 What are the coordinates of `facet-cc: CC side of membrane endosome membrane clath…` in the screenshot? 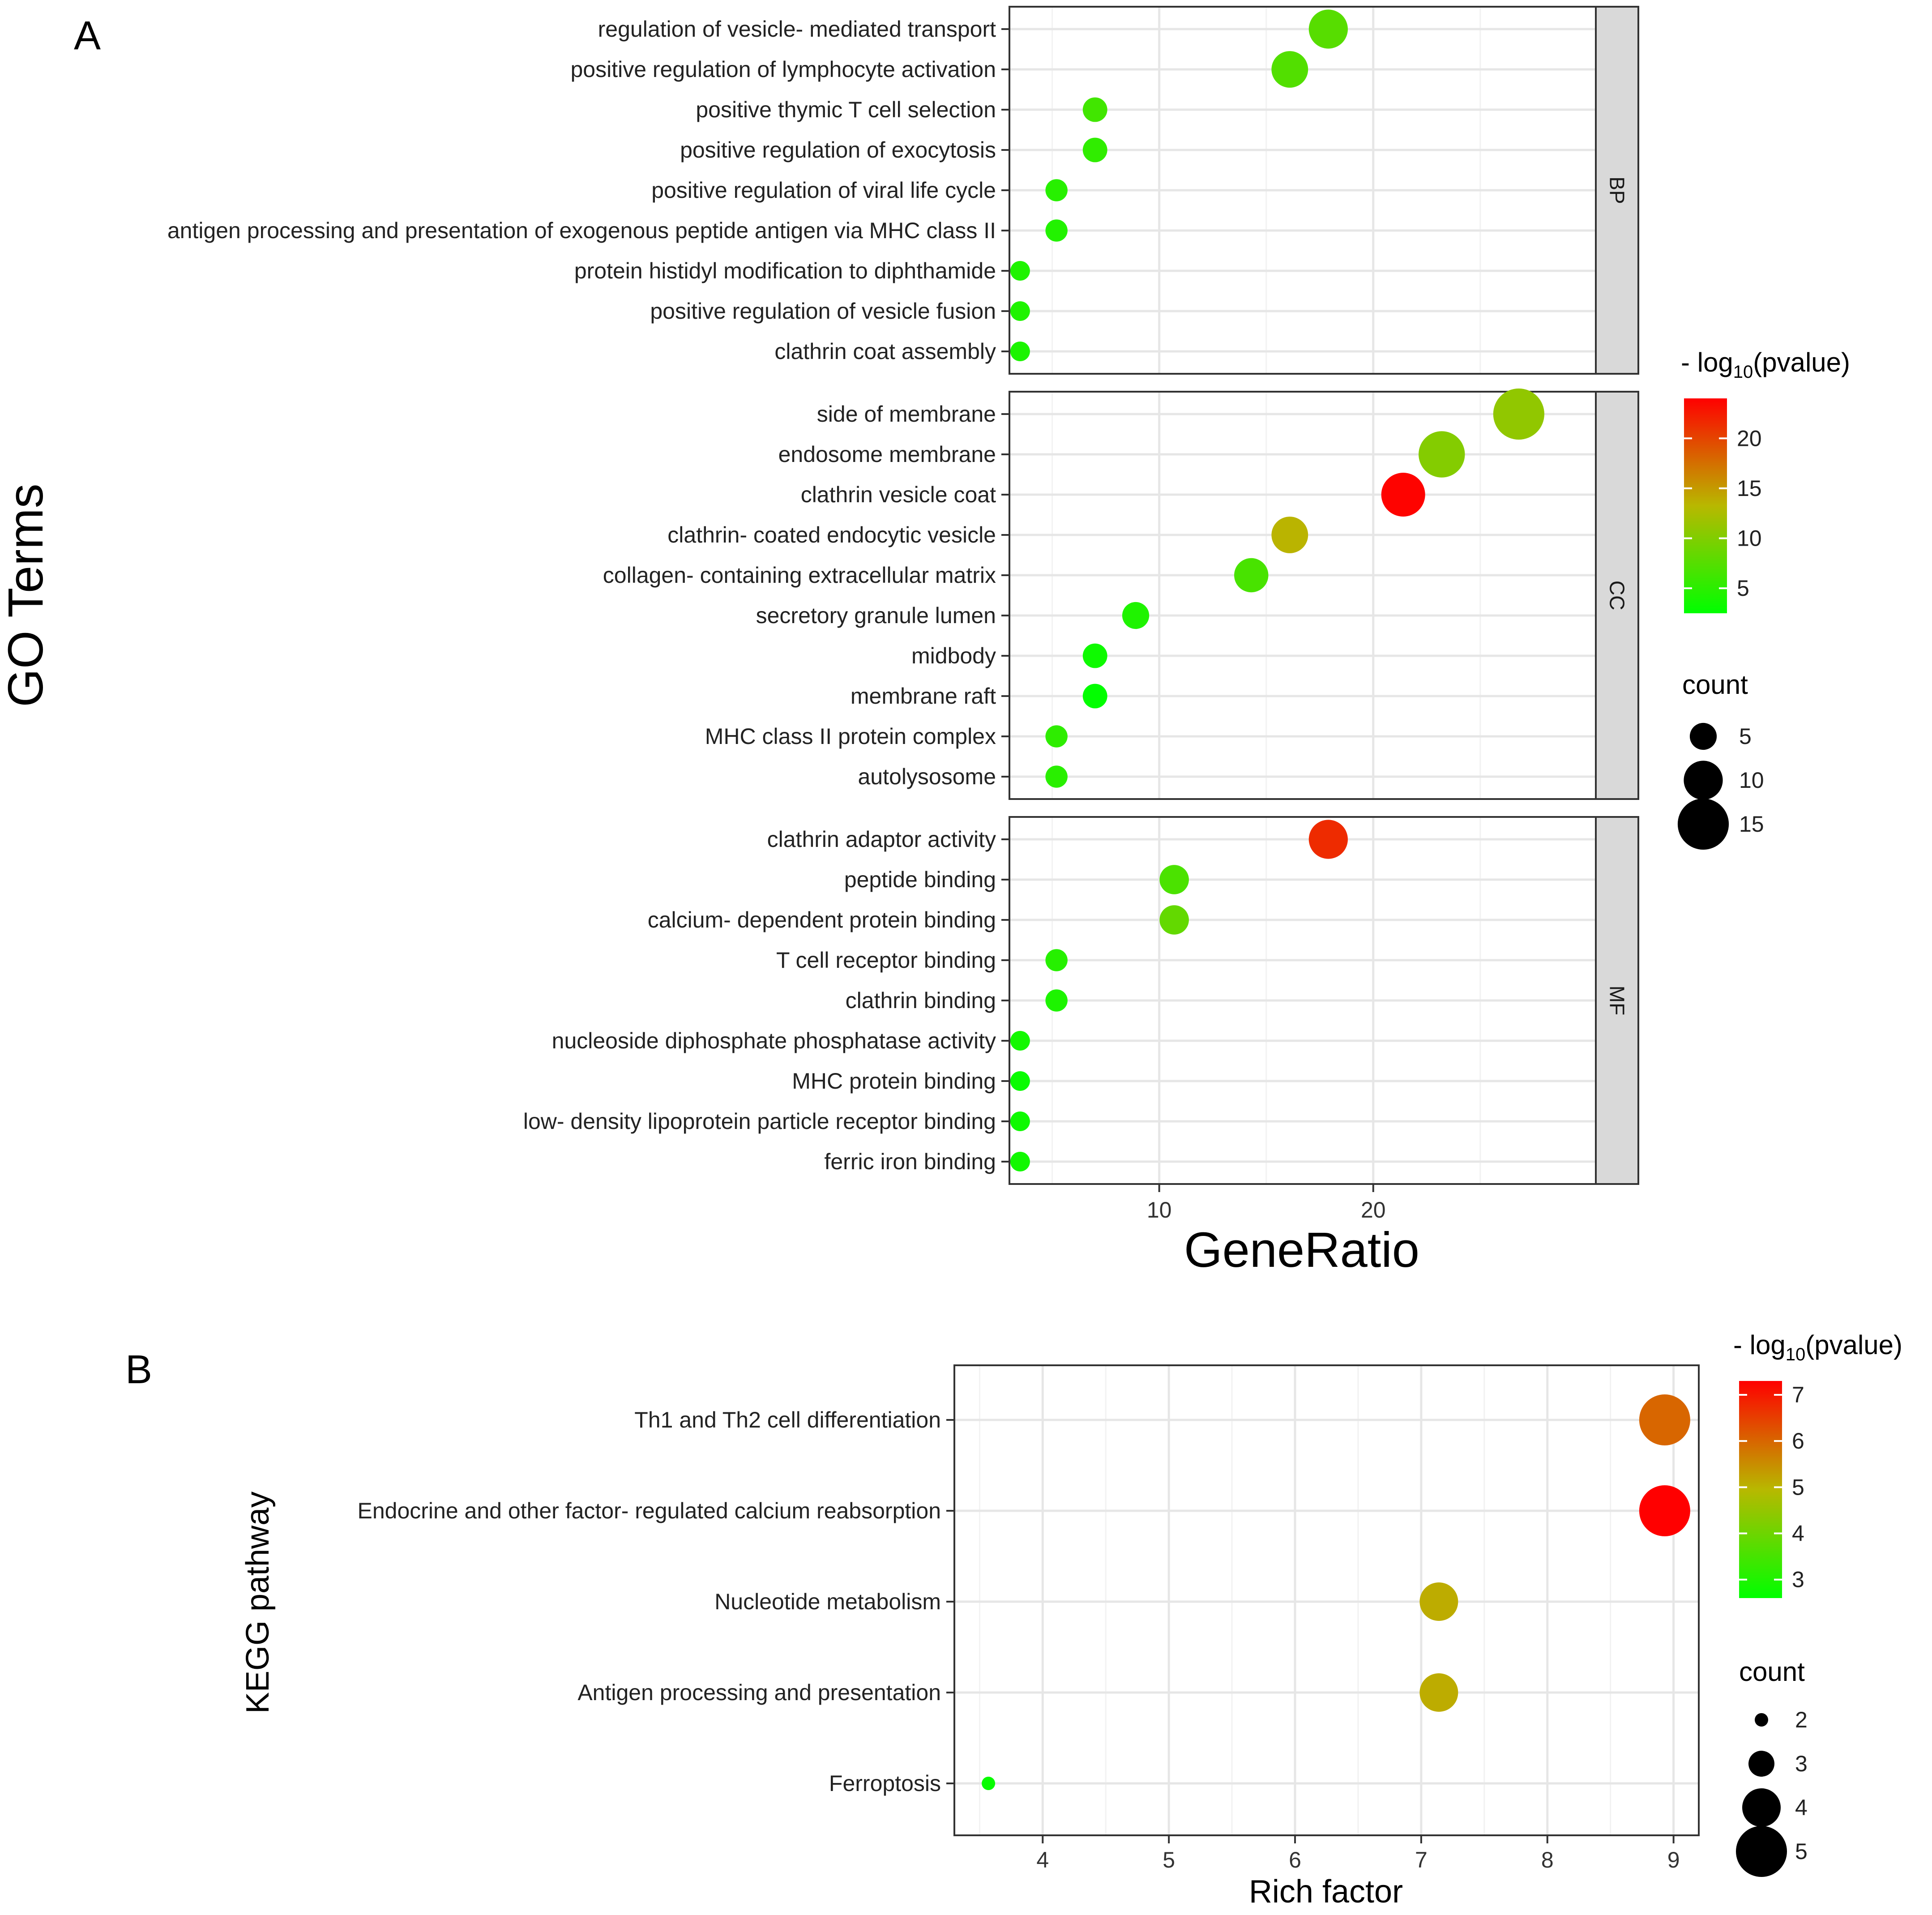 It's located at (1121, 594).